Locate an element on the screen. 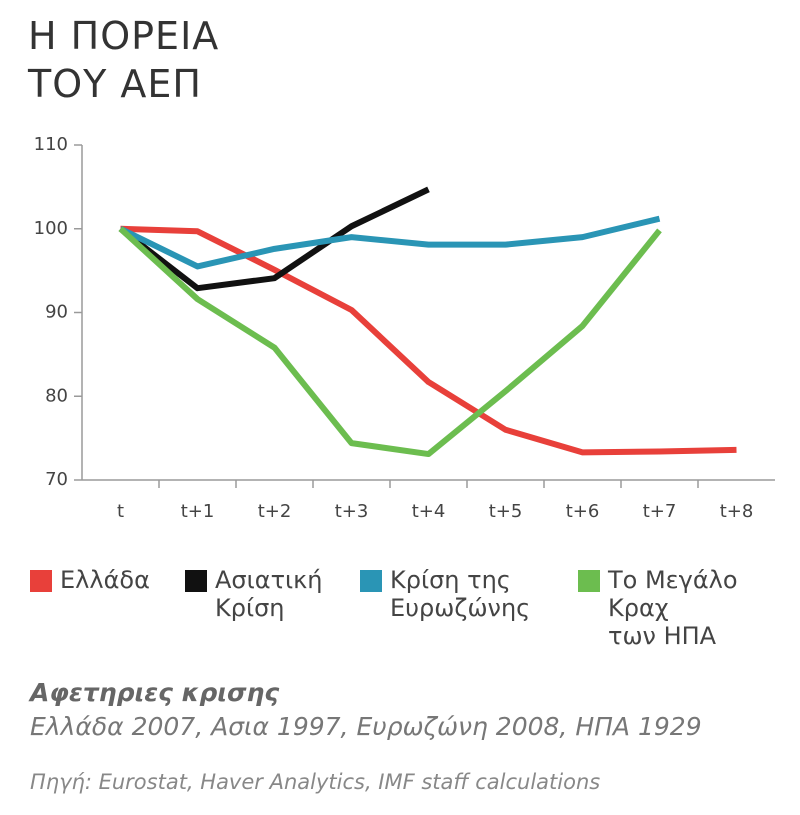 The width and height of the screenshot is (800, 815). legend-label: Ασιατική Κρίση is located at coordinates (269, 594).